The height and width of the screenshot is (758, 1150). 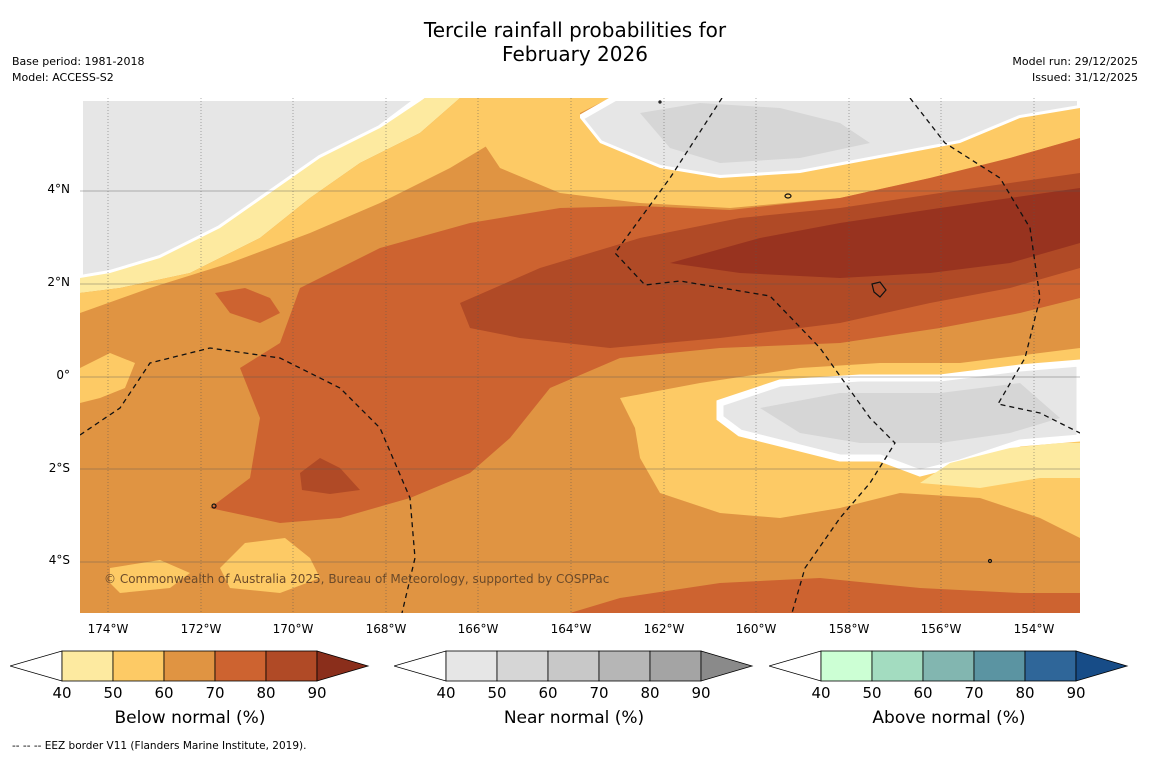 What do you see at coordinates (1075, 61) in the screenshot?
I see `model-run: Model run: 29/12/2025` at bounding box center [1075, 61].